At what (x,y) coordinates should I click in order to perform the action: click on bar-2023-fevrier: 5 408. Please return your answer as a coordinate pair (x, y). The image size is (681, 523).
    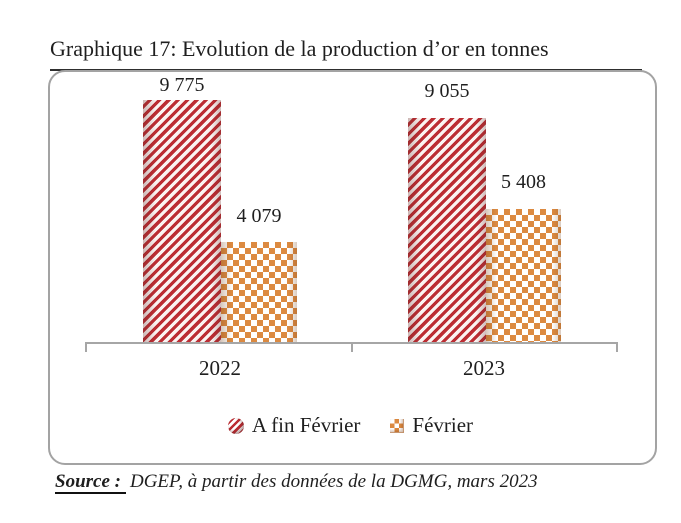
    Looking at the image, I should click on (523, 257).